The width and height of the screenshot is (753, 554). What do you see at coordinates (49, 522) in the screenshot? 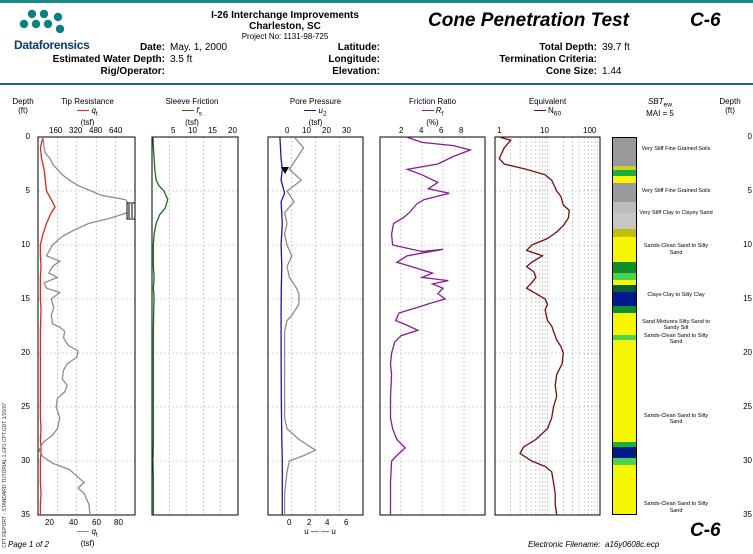
I see `tip-bottom-tick-label: 20` at bounding box center [49, 522].